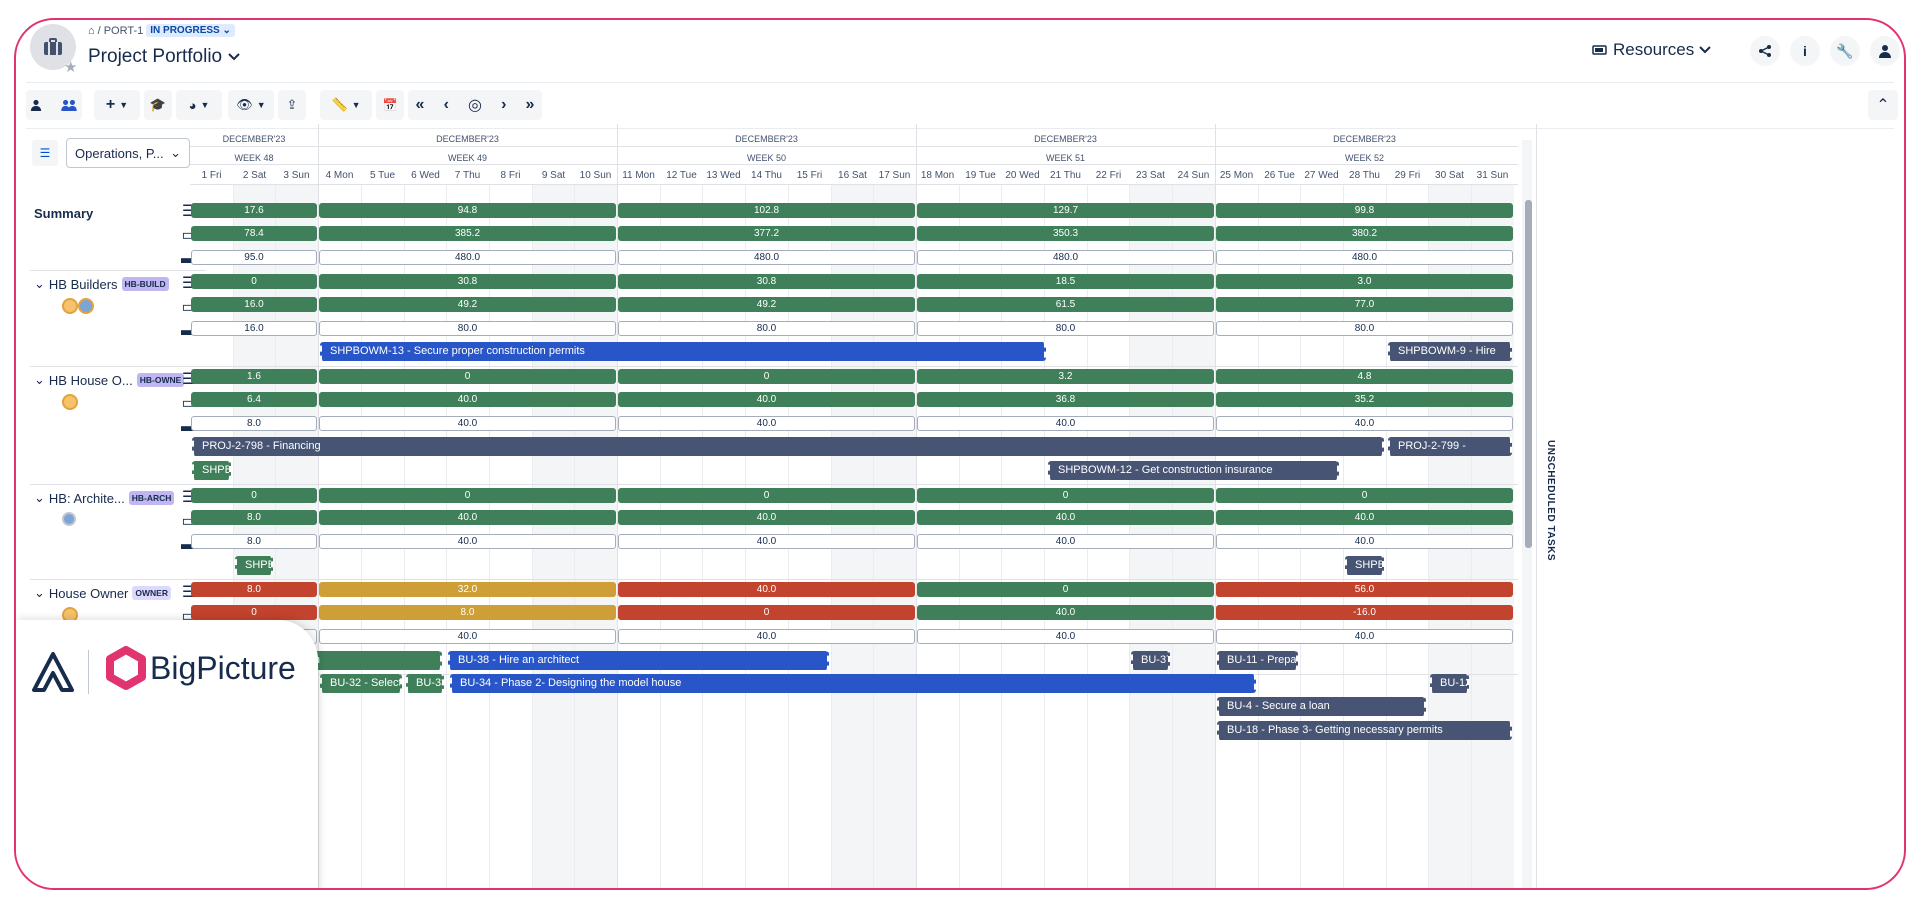 The height and width of the screenshot is (910, 1920). What do you see at coordinates (467, 210) in the screenshot?
I see `workload-bar: 94.8` at bounding box center [467, 210].